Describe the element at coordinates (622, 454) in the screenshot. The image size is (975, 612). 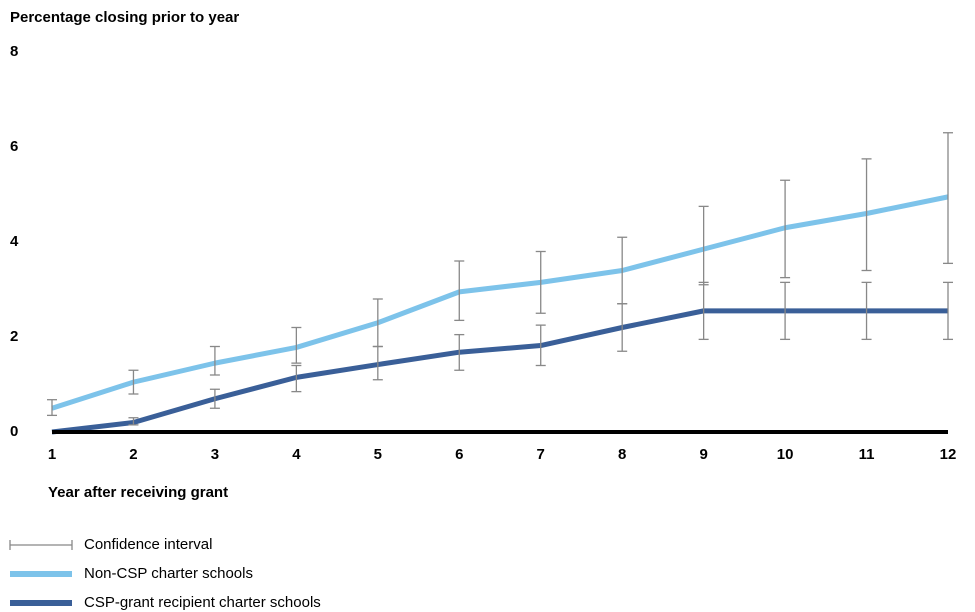
I see `x-tick-label: 8` at that location.